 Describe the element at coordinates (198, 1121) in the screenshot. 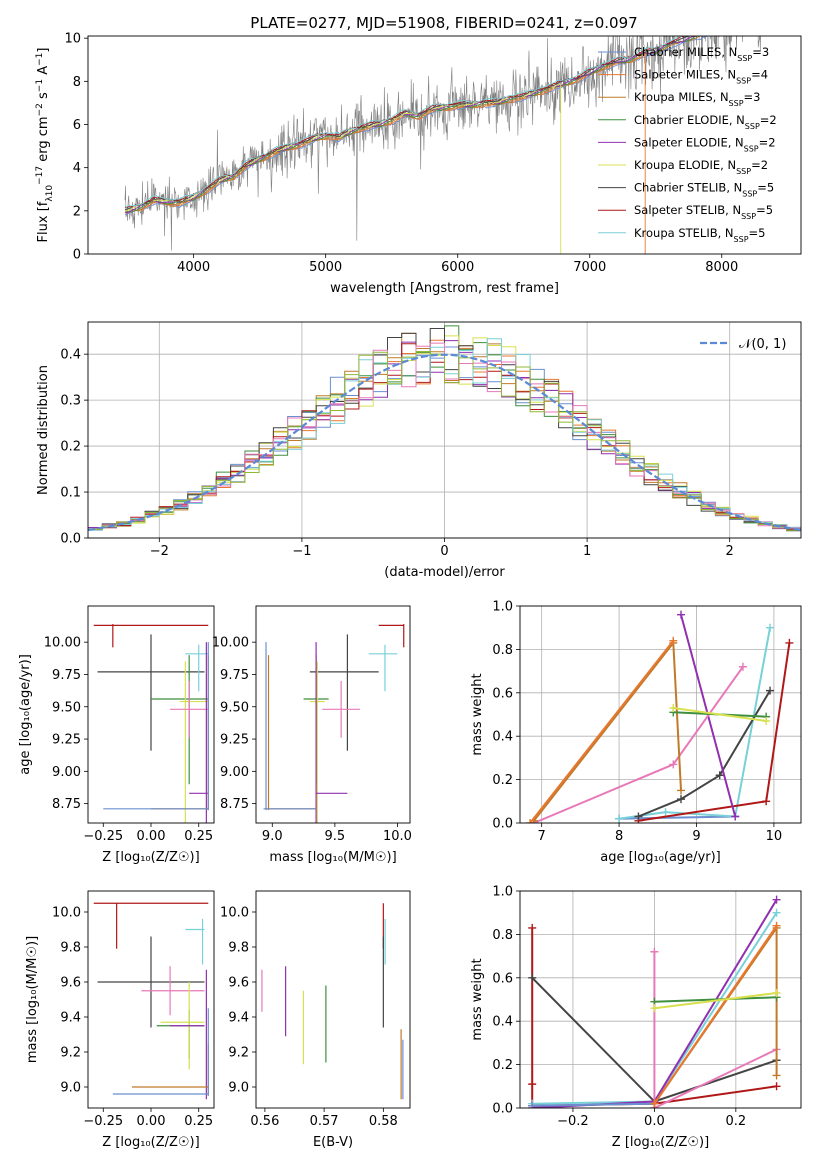

I see `x-tick-label: 0.25` at that location.